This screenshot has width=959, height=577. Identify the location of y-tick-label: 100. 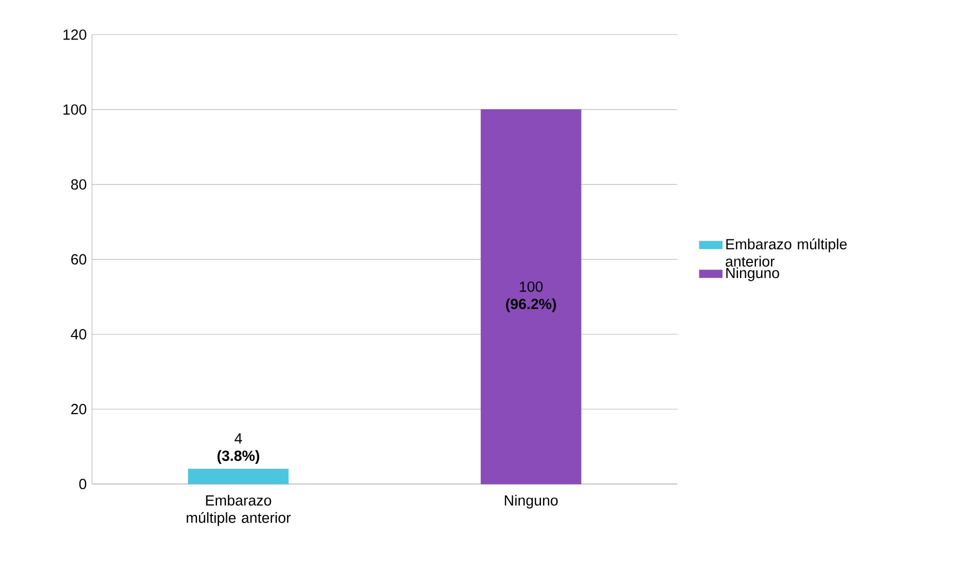
(74, 109).